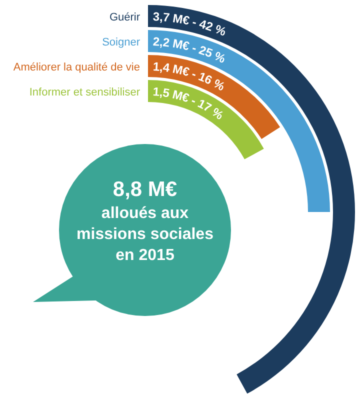 Image resolution: width=362 pixels, height=401 pixels. Describe the element at coordinates (76, 68) in the screenshot. I see `category-label: Améliorer la qualité de vie` at that location.